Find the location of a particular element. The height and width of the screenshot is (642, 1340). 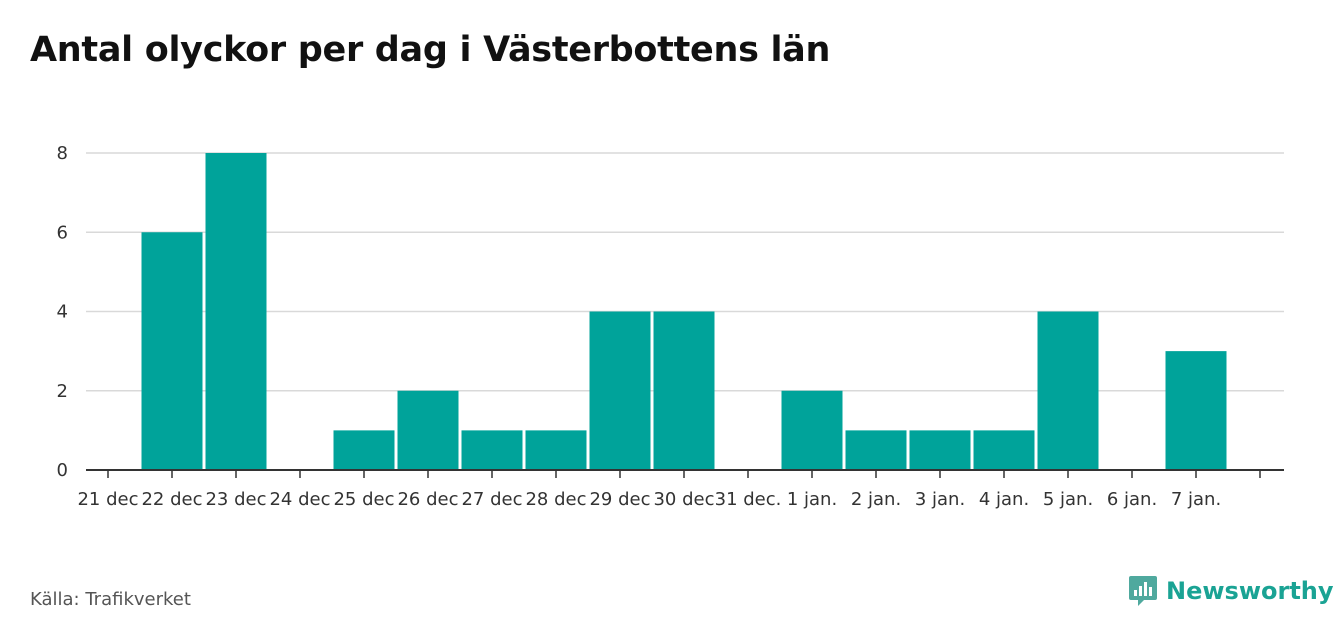

source-note: Källa: Trafikverket is located at coordinates (110, 599).